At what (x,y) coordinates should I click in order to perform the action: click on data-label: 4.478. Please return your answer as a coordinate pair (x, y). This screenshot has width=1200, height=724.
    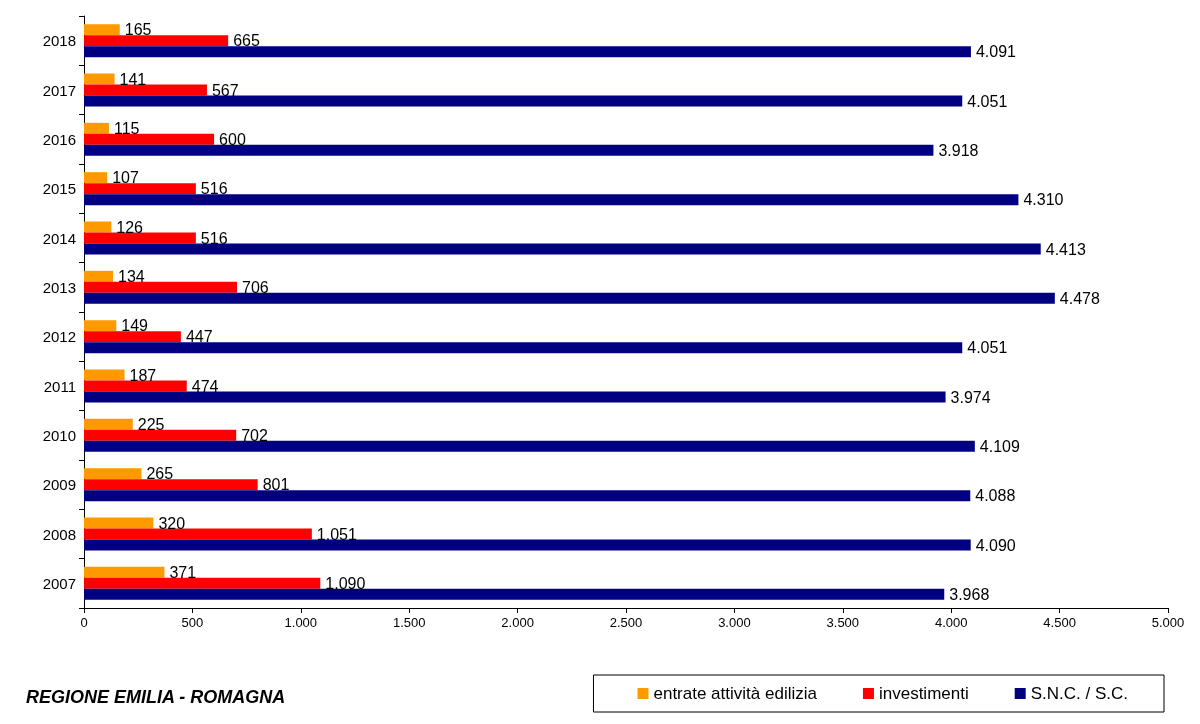
    Looking at the image, I should click on (1079, 298).